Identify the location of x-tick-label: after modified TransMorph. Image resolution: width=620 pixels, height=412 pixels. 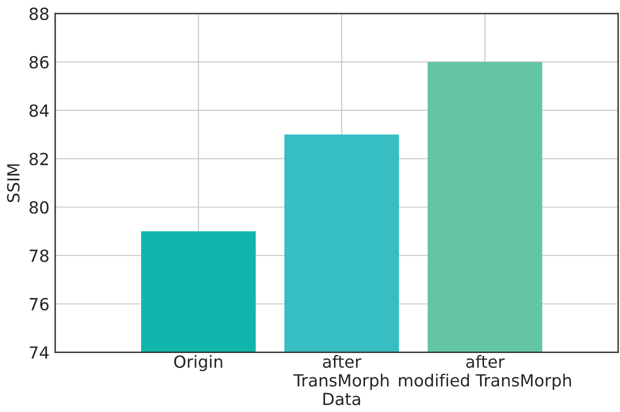
(484, 372).